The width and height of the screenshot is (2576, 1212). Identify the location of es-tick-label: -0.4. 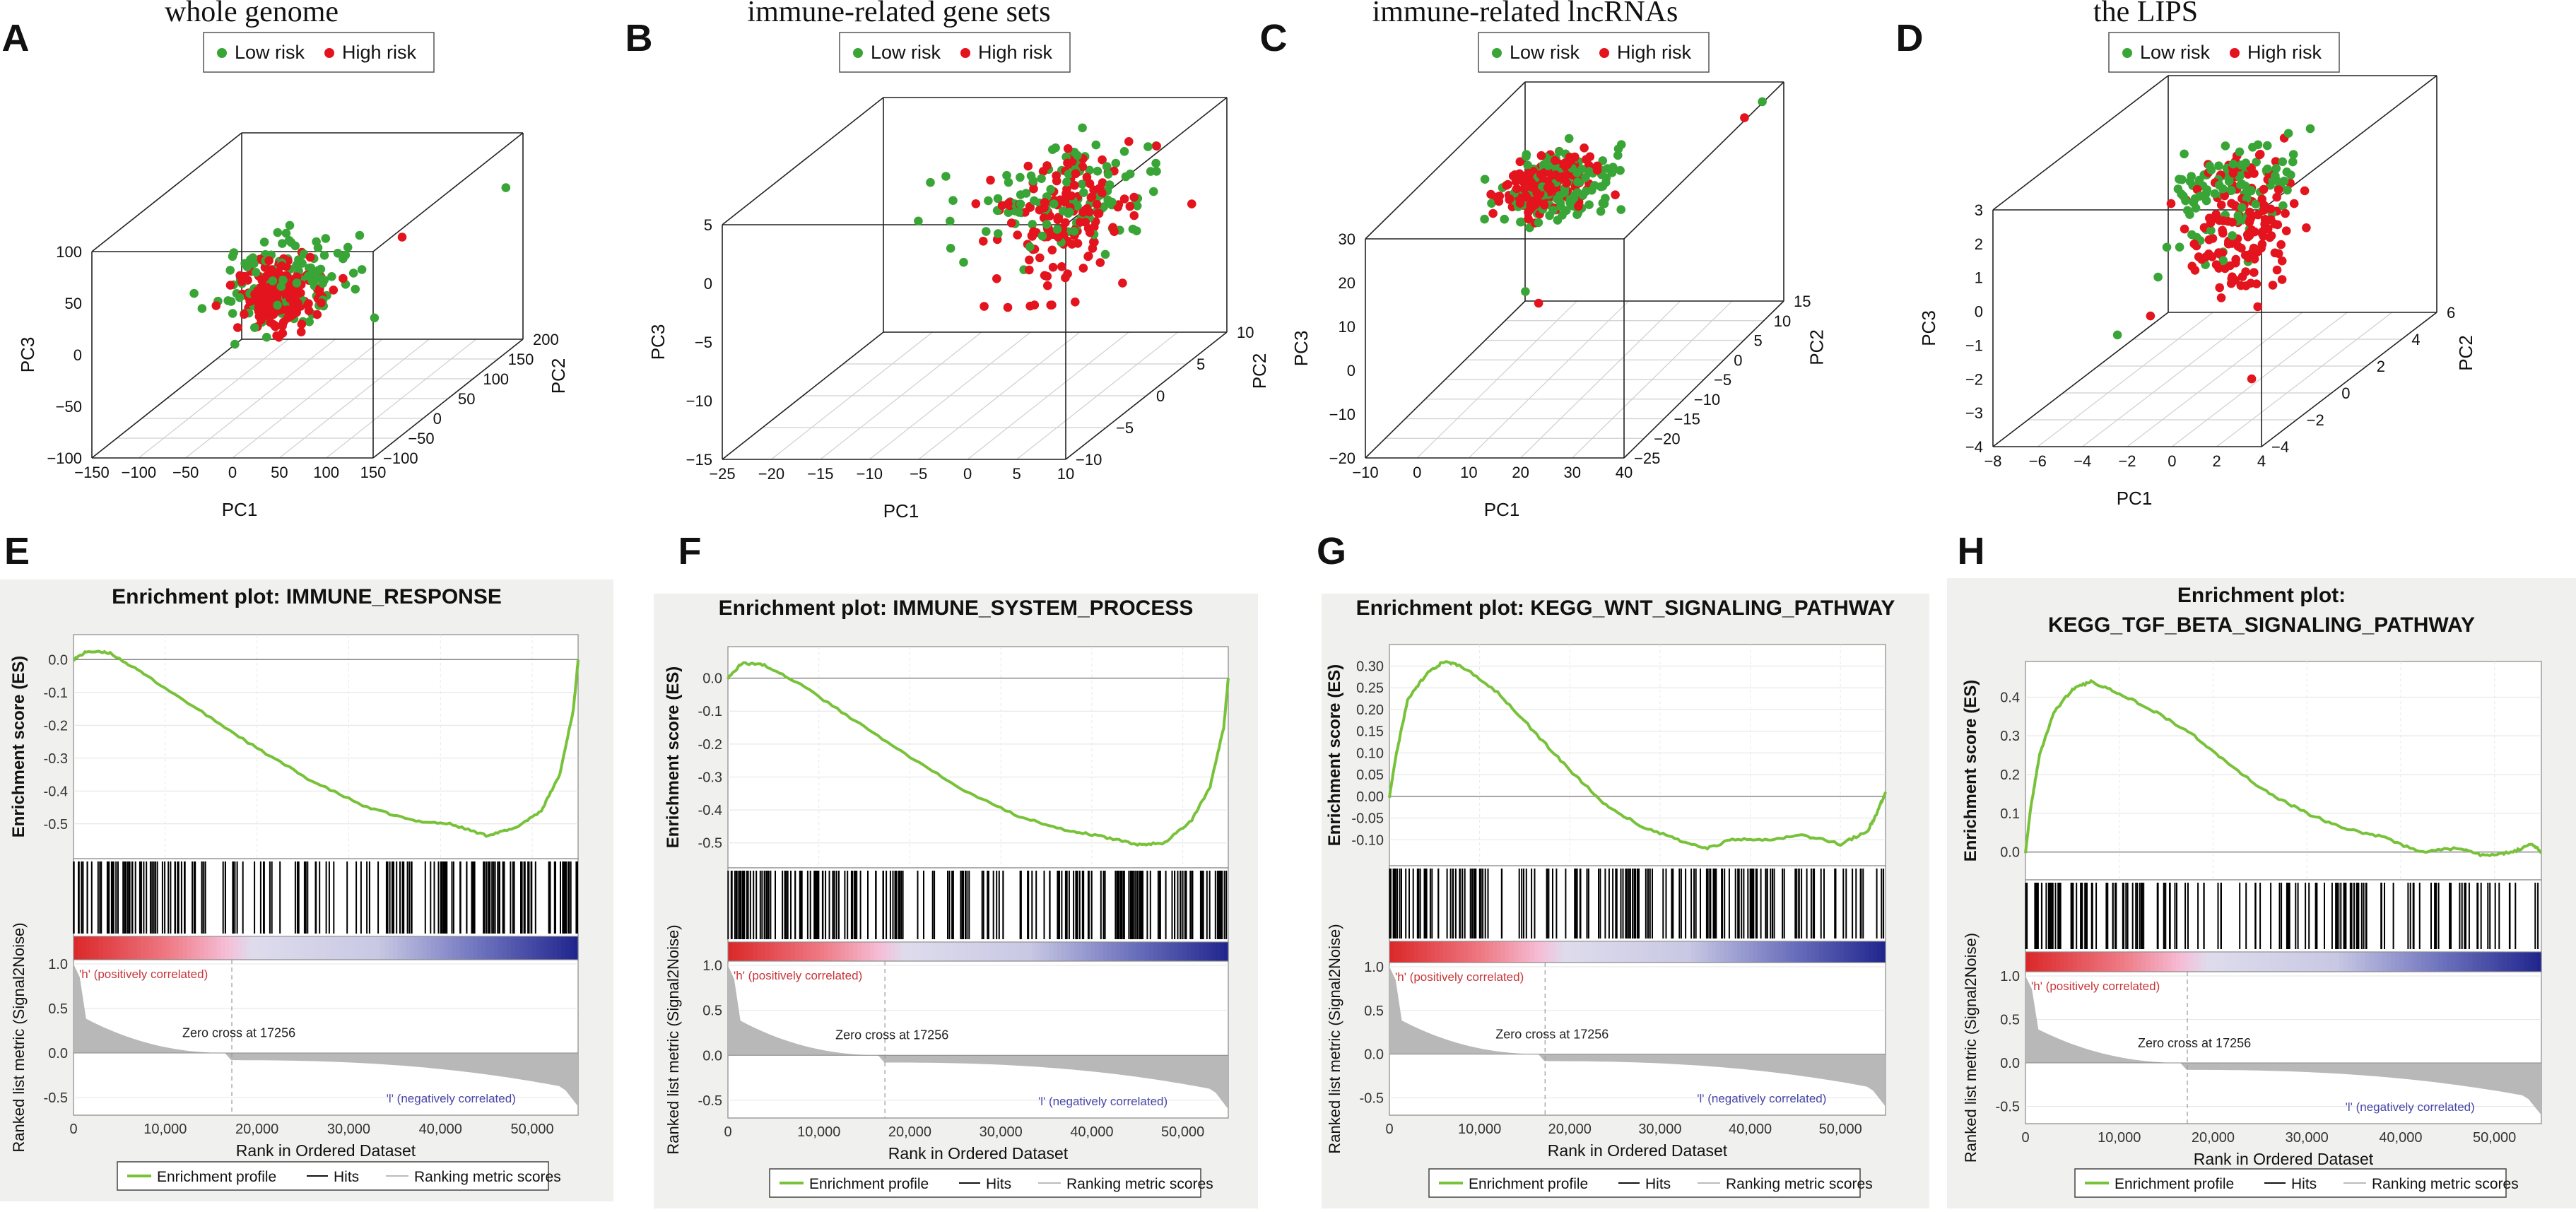
(56, 791).